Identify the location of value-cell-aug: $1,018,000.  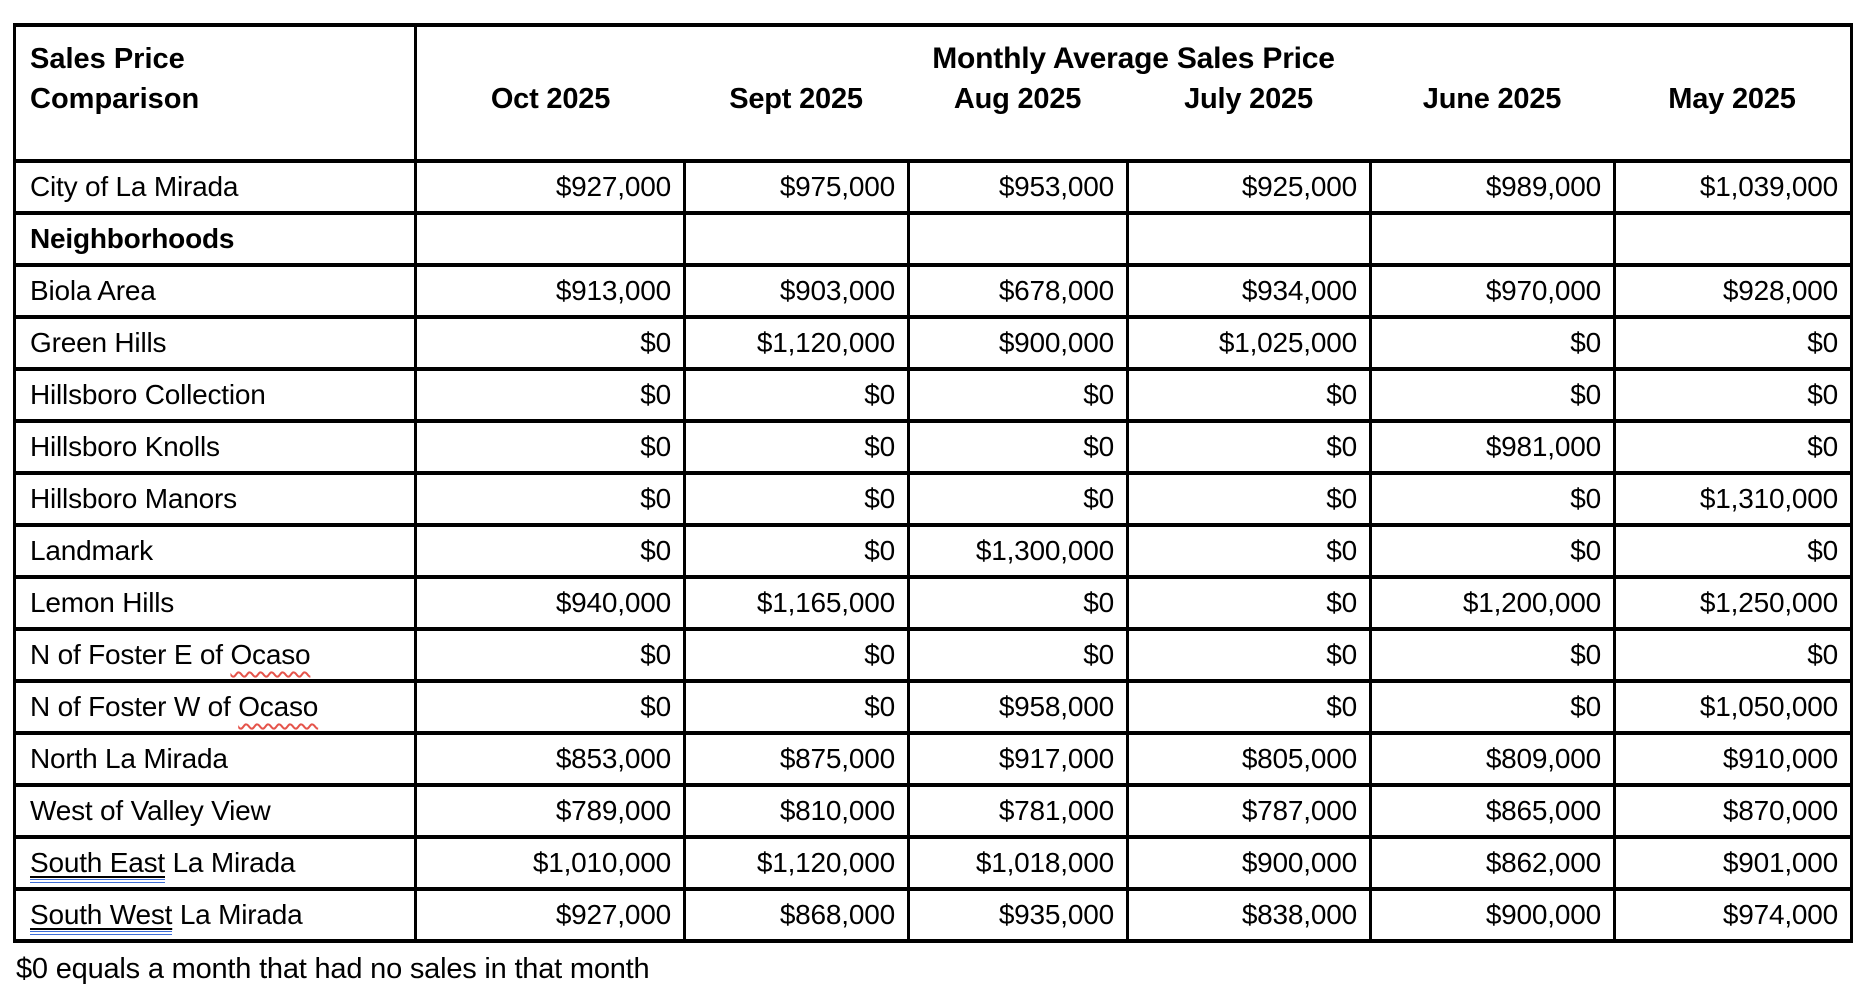
(1018, 863).